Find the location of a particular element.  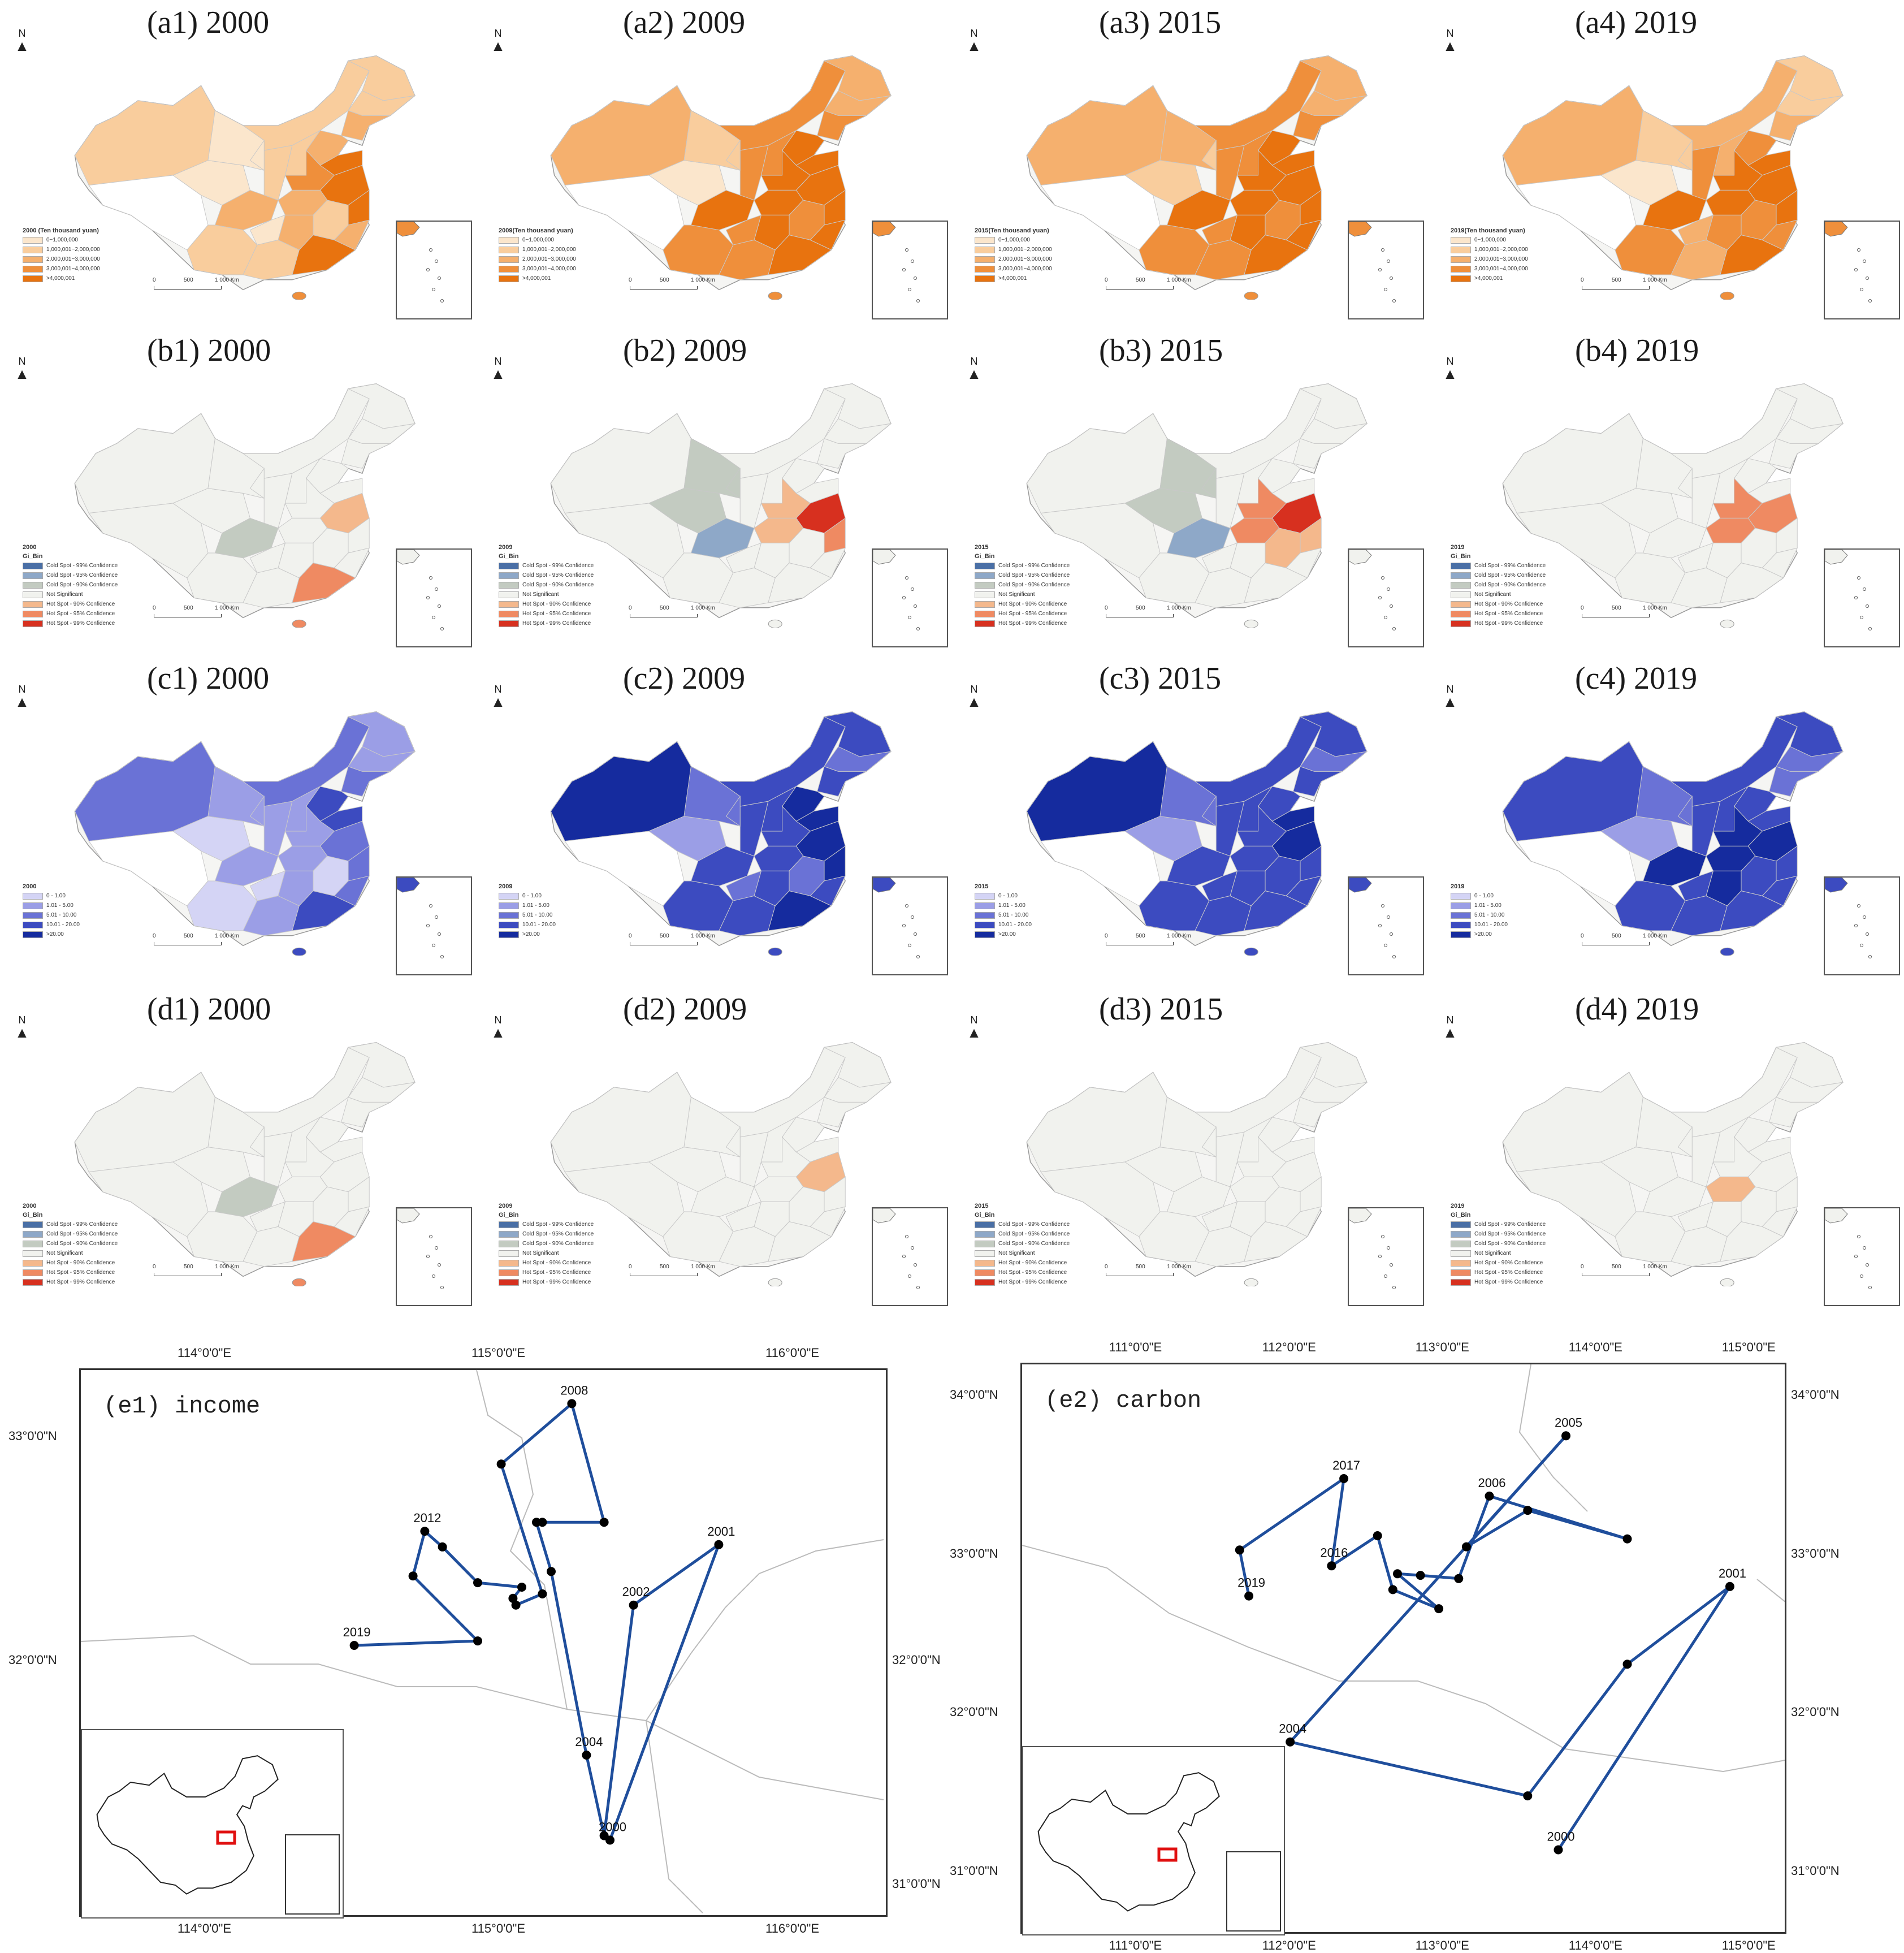

legend-item: Not Significant is located at coordinates (70, 595).